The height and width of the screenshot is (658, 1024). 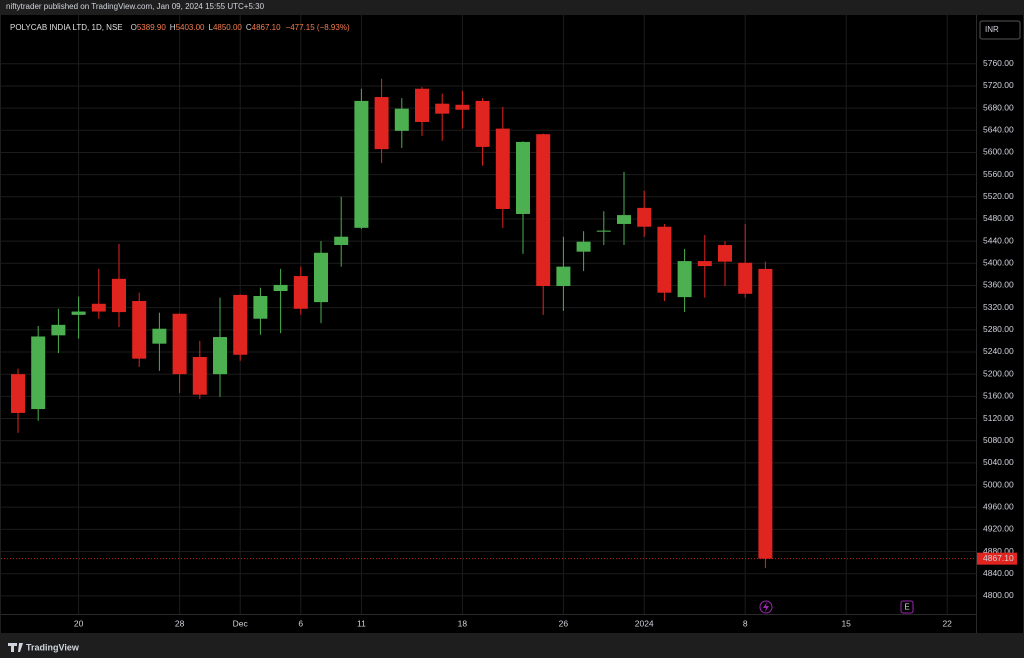 What do you see at coordinates (998, 329) in the screenshot?
I see `y-tick-label: 5280.00` at bounding box center [998, 329].